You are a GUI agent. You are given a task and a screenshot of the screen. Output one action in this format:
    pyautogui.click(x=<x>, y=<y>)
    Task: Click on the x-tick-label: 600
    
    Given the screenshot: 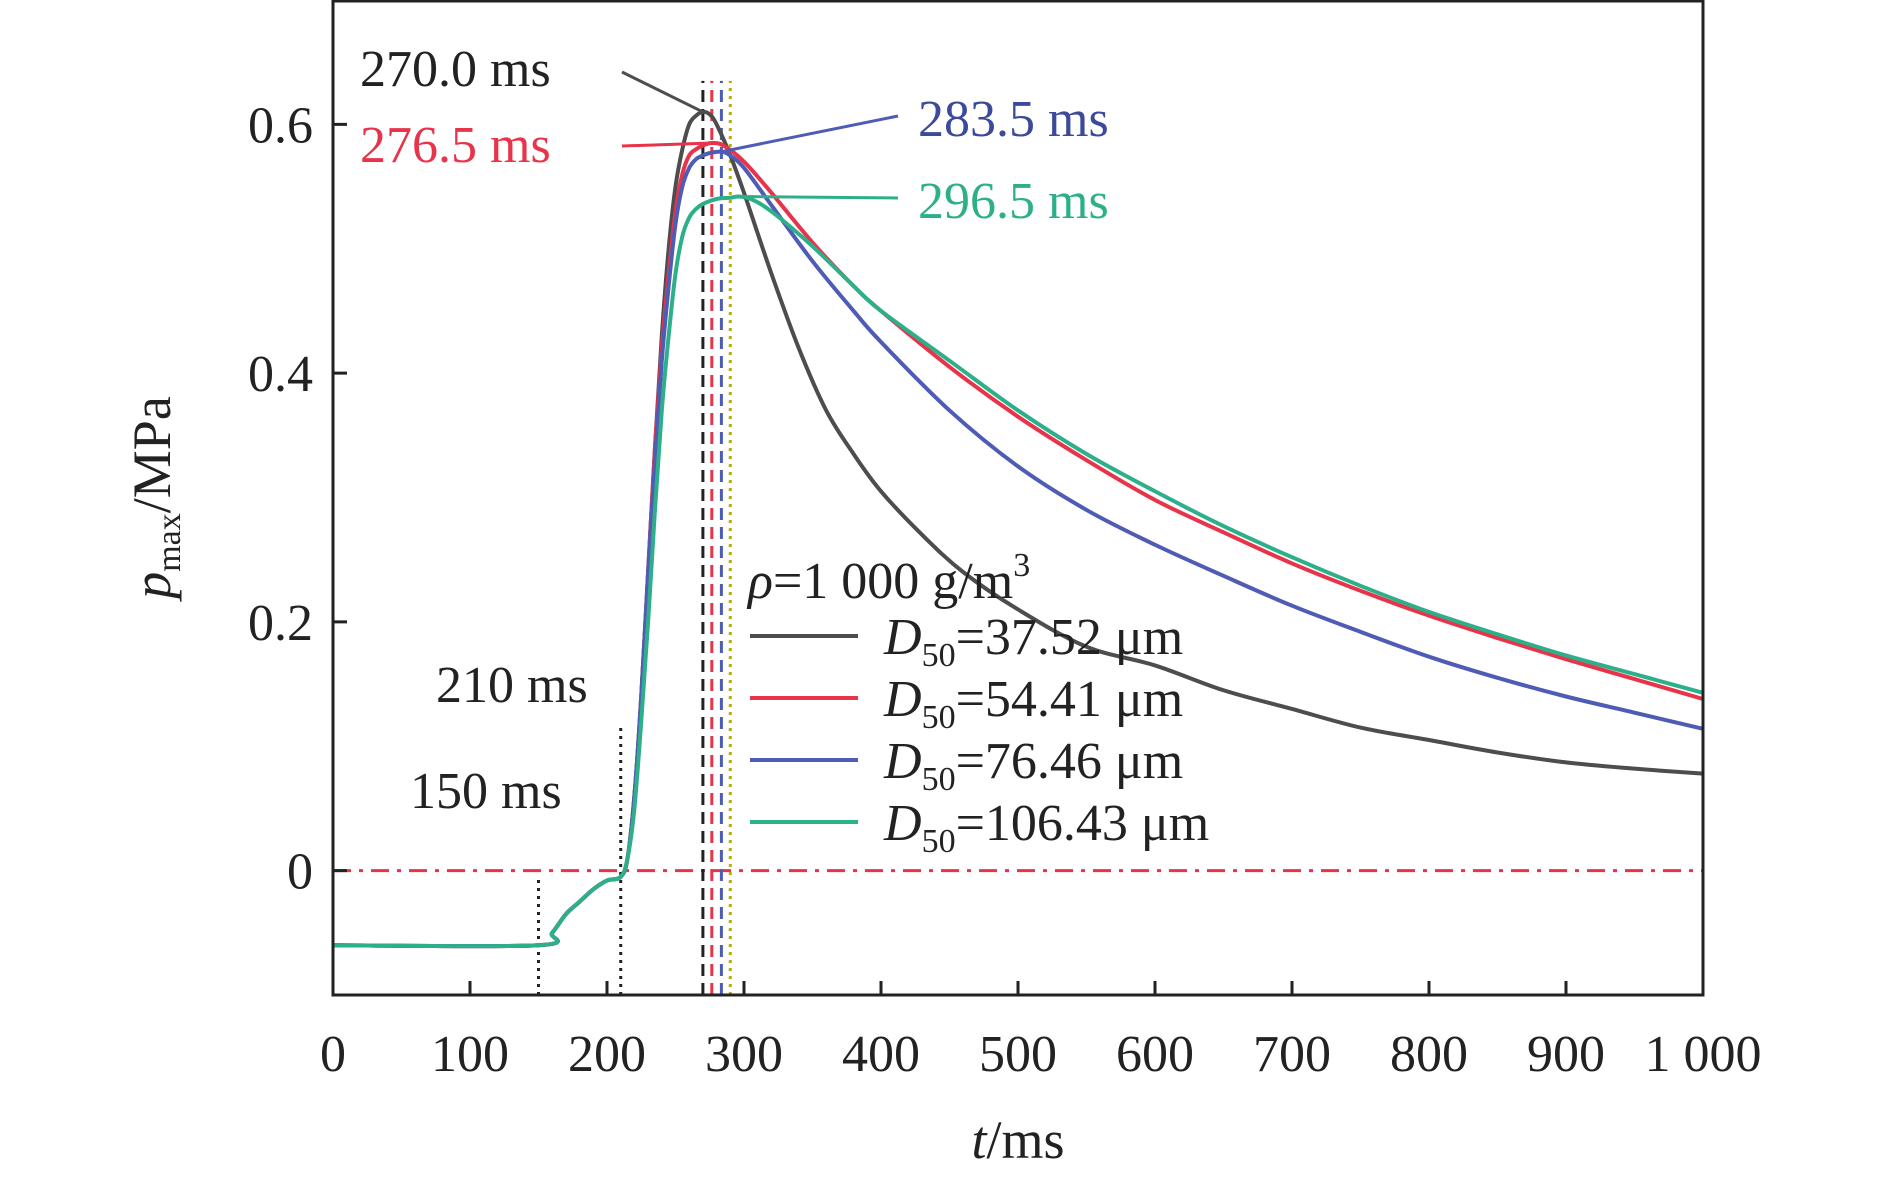 What is the action you would take?
    pyautogui.click(x=1155, y=1054)
    